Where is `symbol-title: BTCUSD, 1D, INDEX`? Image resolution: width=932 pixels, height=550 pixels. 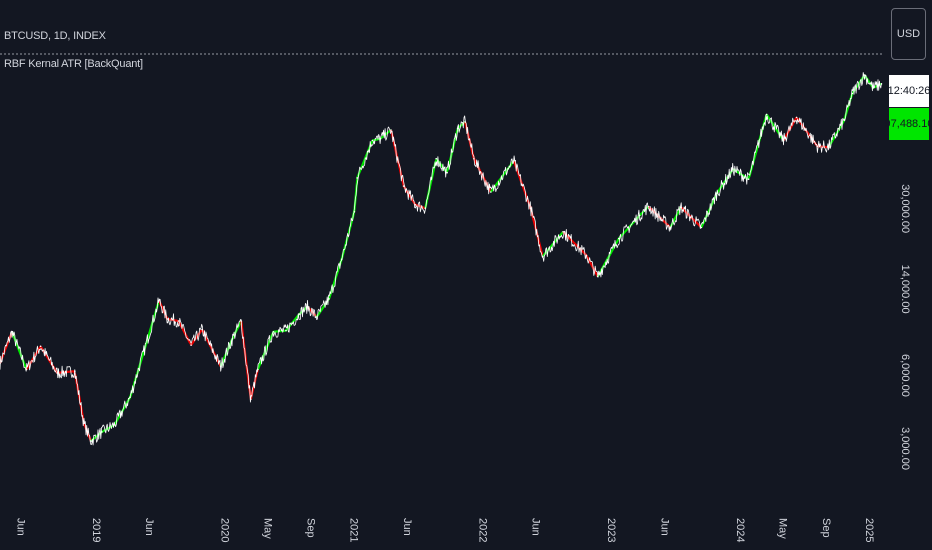
symbol-title: BTCUSD, 1D, INDEX is located at coordinates (55, 36).